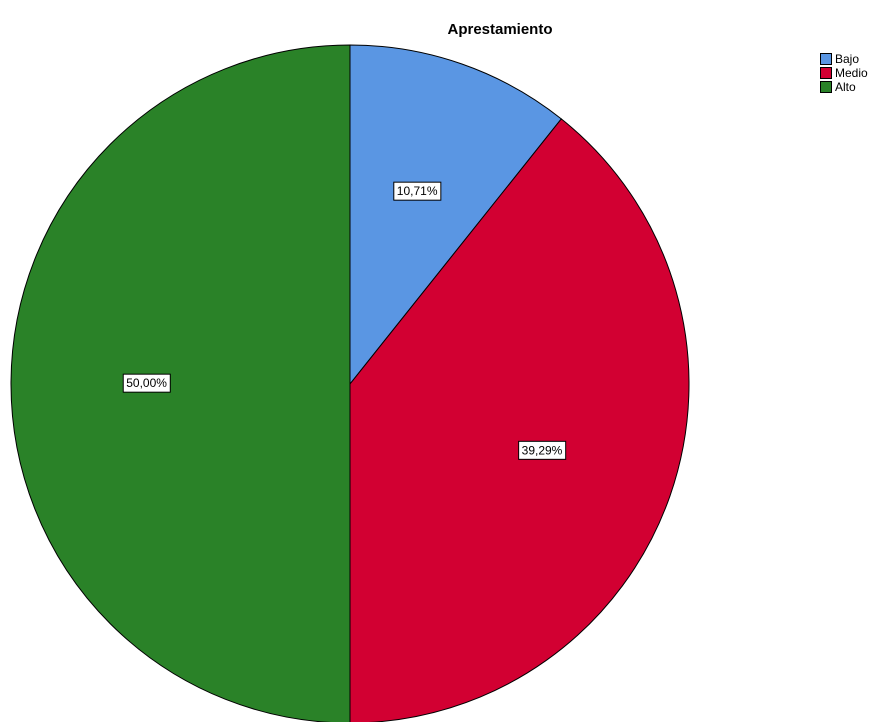 The image size is (893, 722). I want to click on data-label: 10,71%, so click(417, 191).